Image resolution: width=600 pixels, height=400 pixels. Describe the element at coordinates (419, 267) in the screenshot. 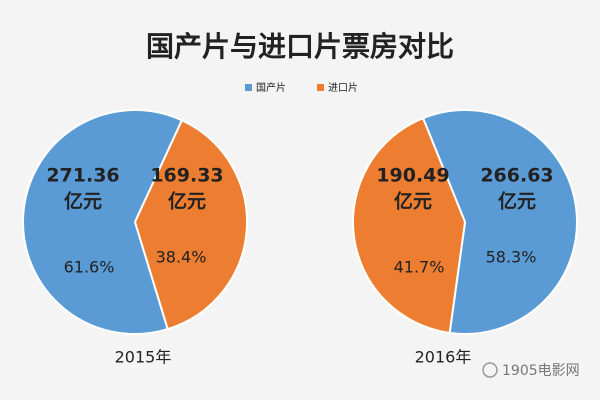

I see `percent-label: 41.7%` at that location.